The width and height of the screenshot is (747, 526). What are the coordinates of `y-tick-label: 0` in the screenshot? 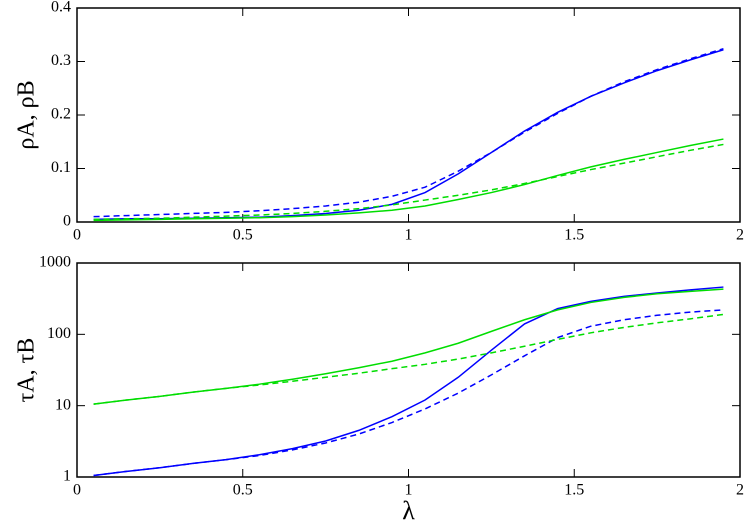 It's located at (67, 221).